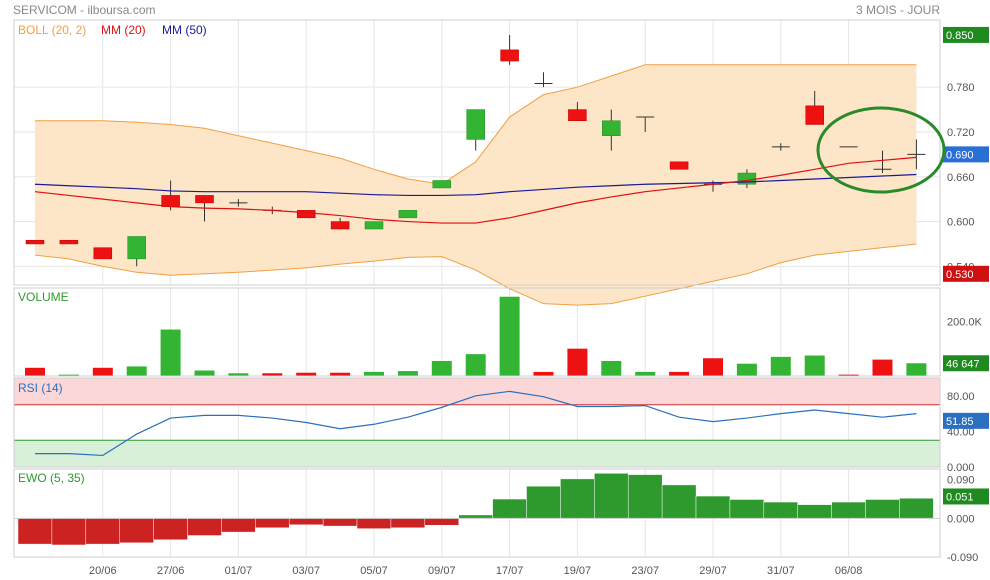  What do you see at coordinates (960, 497) in the screenshot?
I see `ewo-last-badge: 0.051` at bounding box center [960, 497].